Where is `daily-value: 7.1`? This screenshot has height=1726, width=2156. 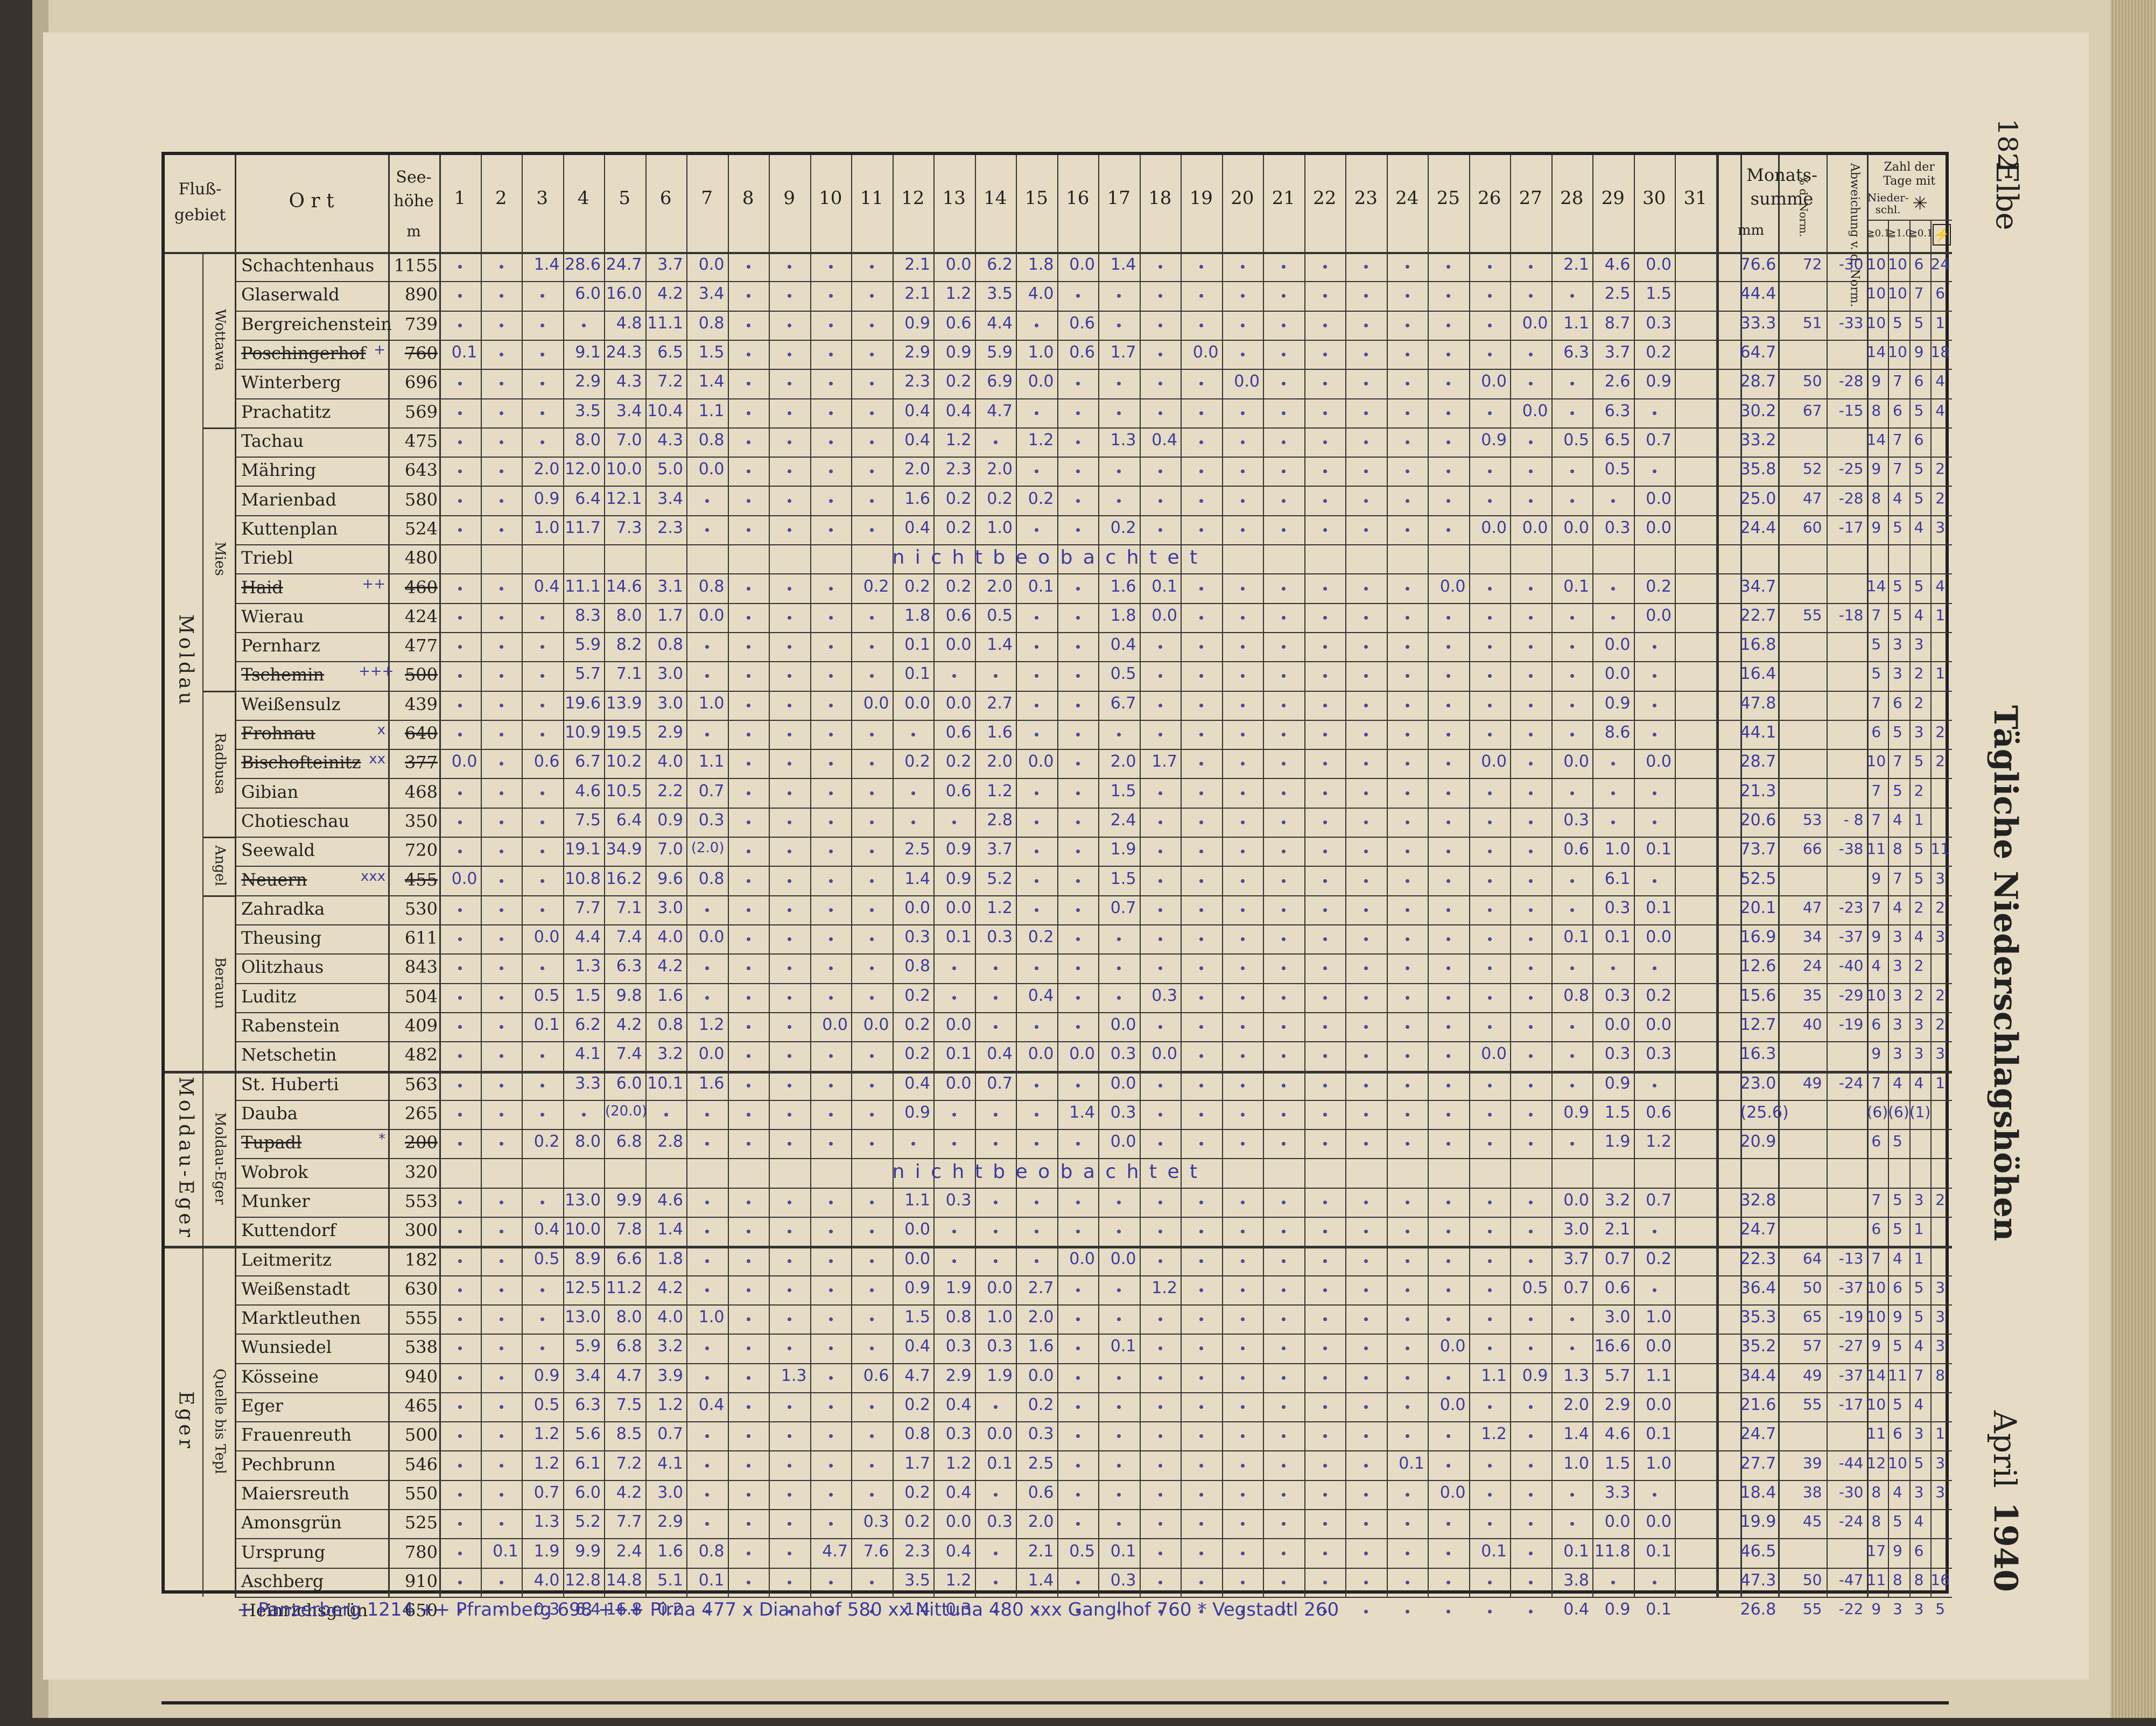
daily-value: 7.1 is located at coordinates (629, 907).